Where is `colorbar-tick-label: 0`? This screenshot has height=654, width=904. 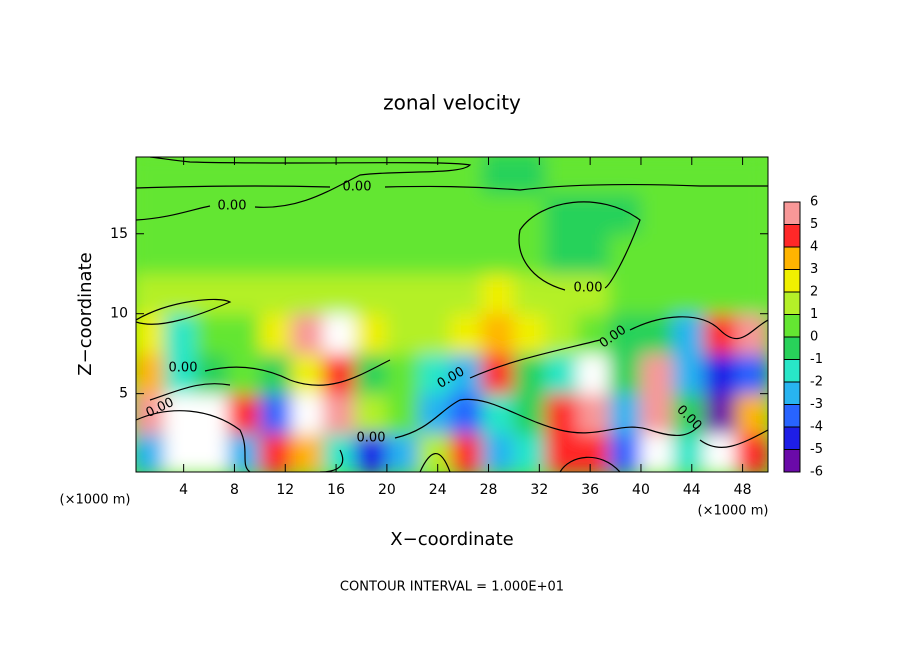 colorbar-tick-label: 0 is located at coordinates (814, 337).